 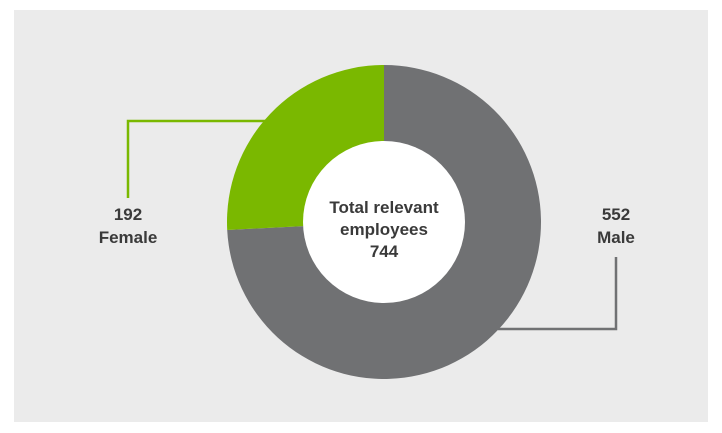 I want to click on female-leader-line, so click(x=197, y=158).